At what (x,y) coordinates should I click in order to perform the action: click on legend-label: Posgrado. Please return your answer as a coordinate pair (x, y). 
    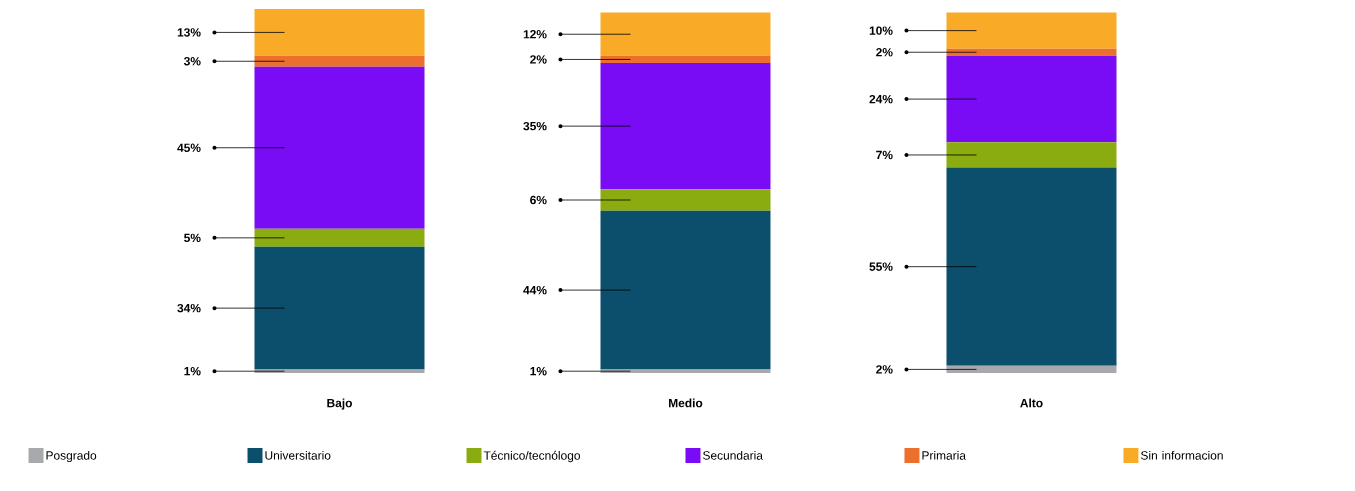
    Looking at the image, I should click on (71, 456).